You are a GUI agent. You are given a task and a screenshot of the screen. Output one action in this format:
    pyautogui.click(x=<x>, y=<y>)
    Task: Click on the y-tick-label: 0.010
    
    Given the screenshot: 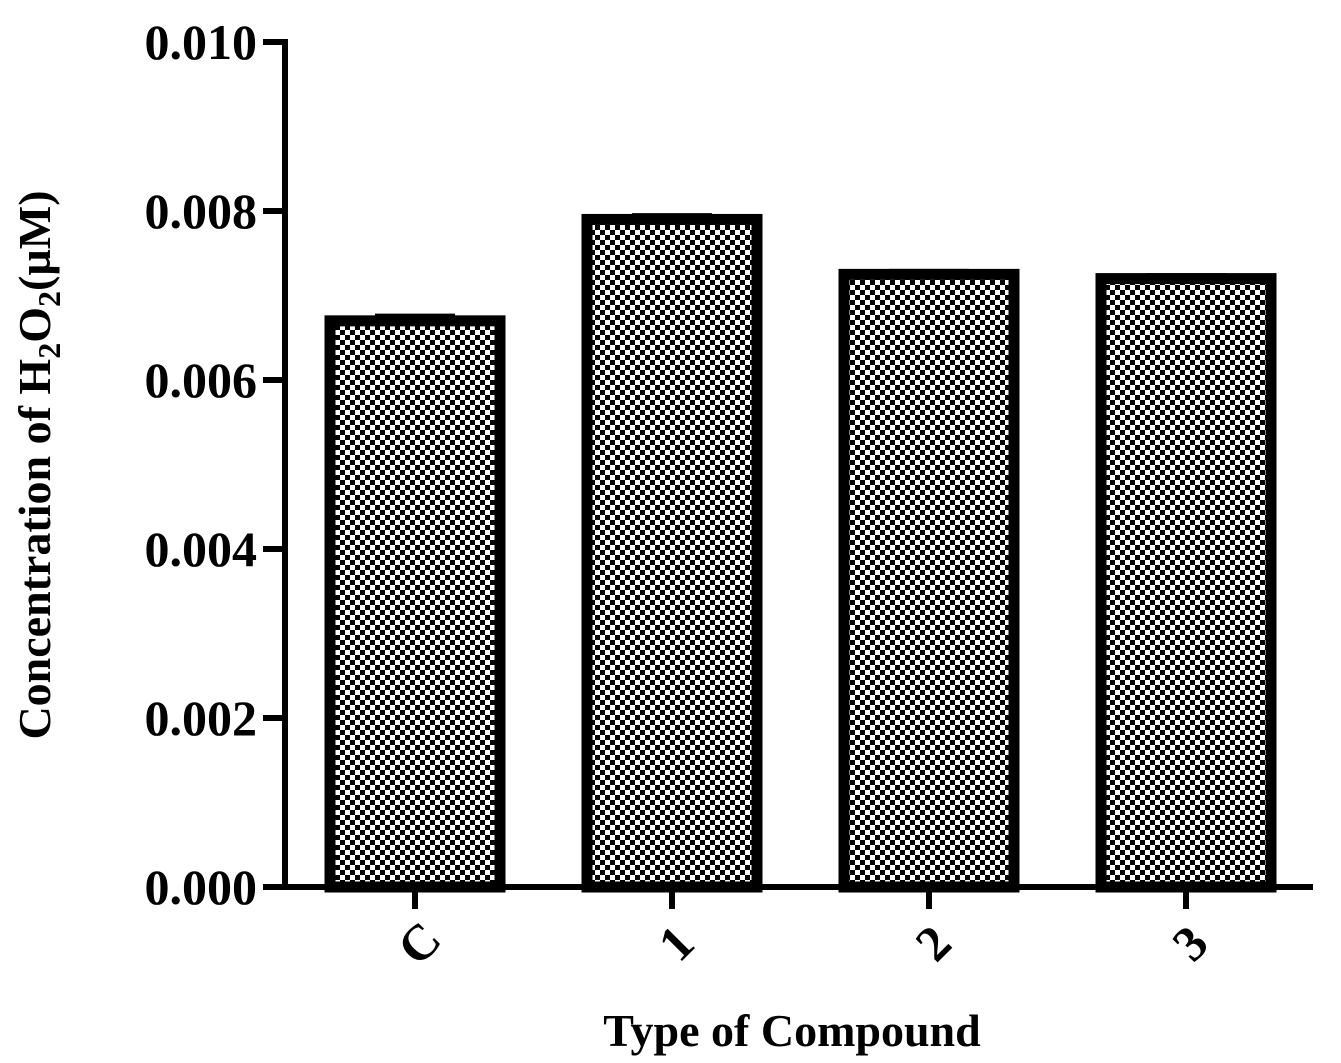 What is the action you would take?
    pyautogui.click(x=201, y=42)
    